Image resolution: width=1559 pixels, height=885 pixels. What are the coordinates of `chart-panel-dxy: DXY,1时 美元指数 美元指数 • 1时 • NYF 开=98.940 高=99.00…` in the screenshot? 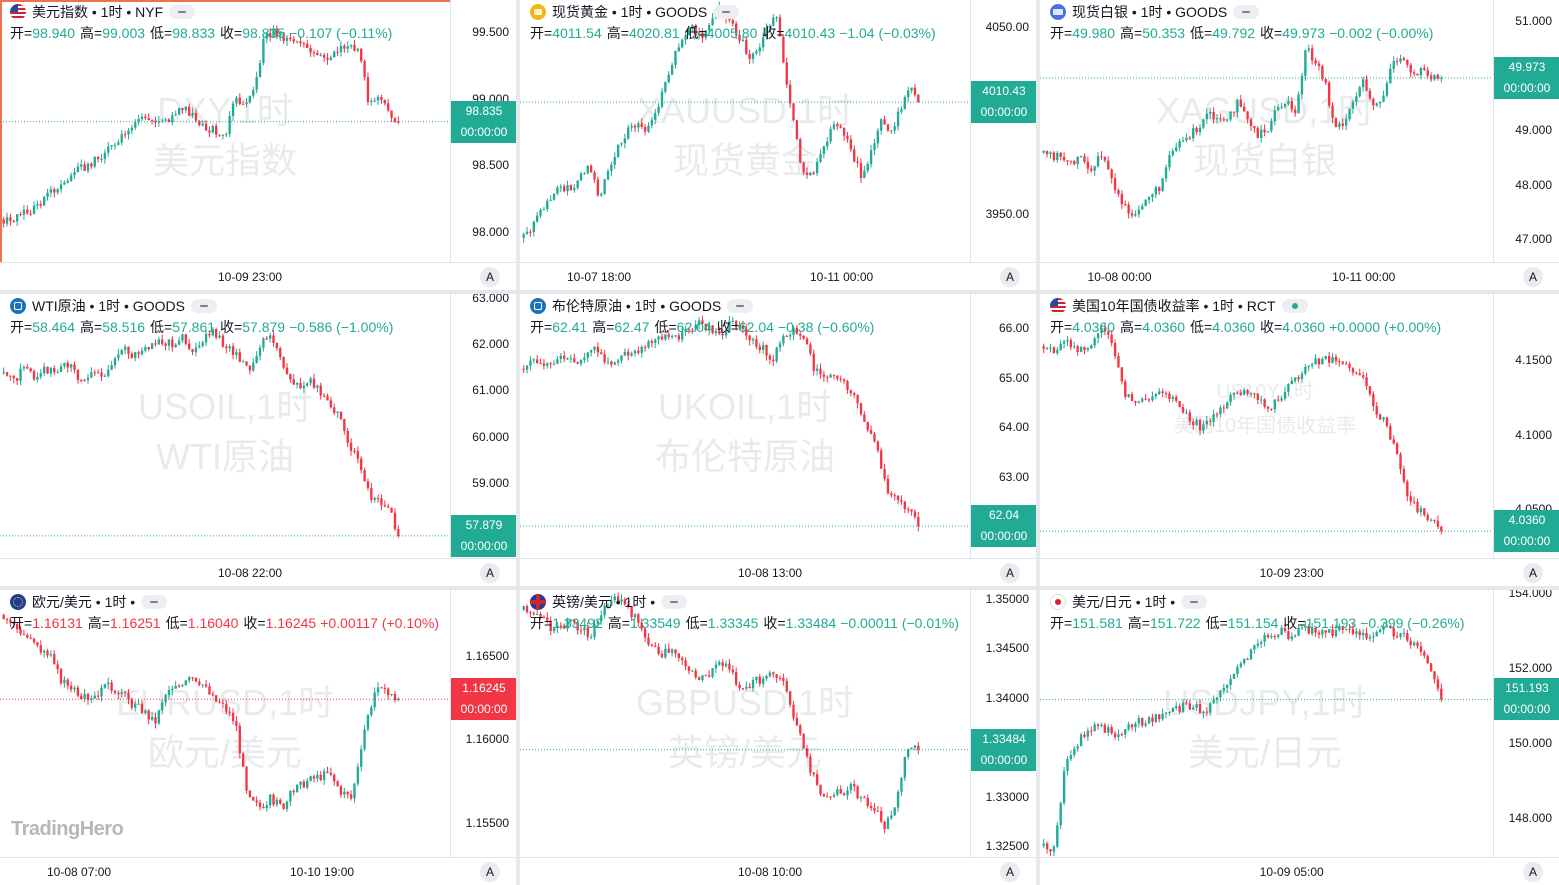 It's located at (258, 145).